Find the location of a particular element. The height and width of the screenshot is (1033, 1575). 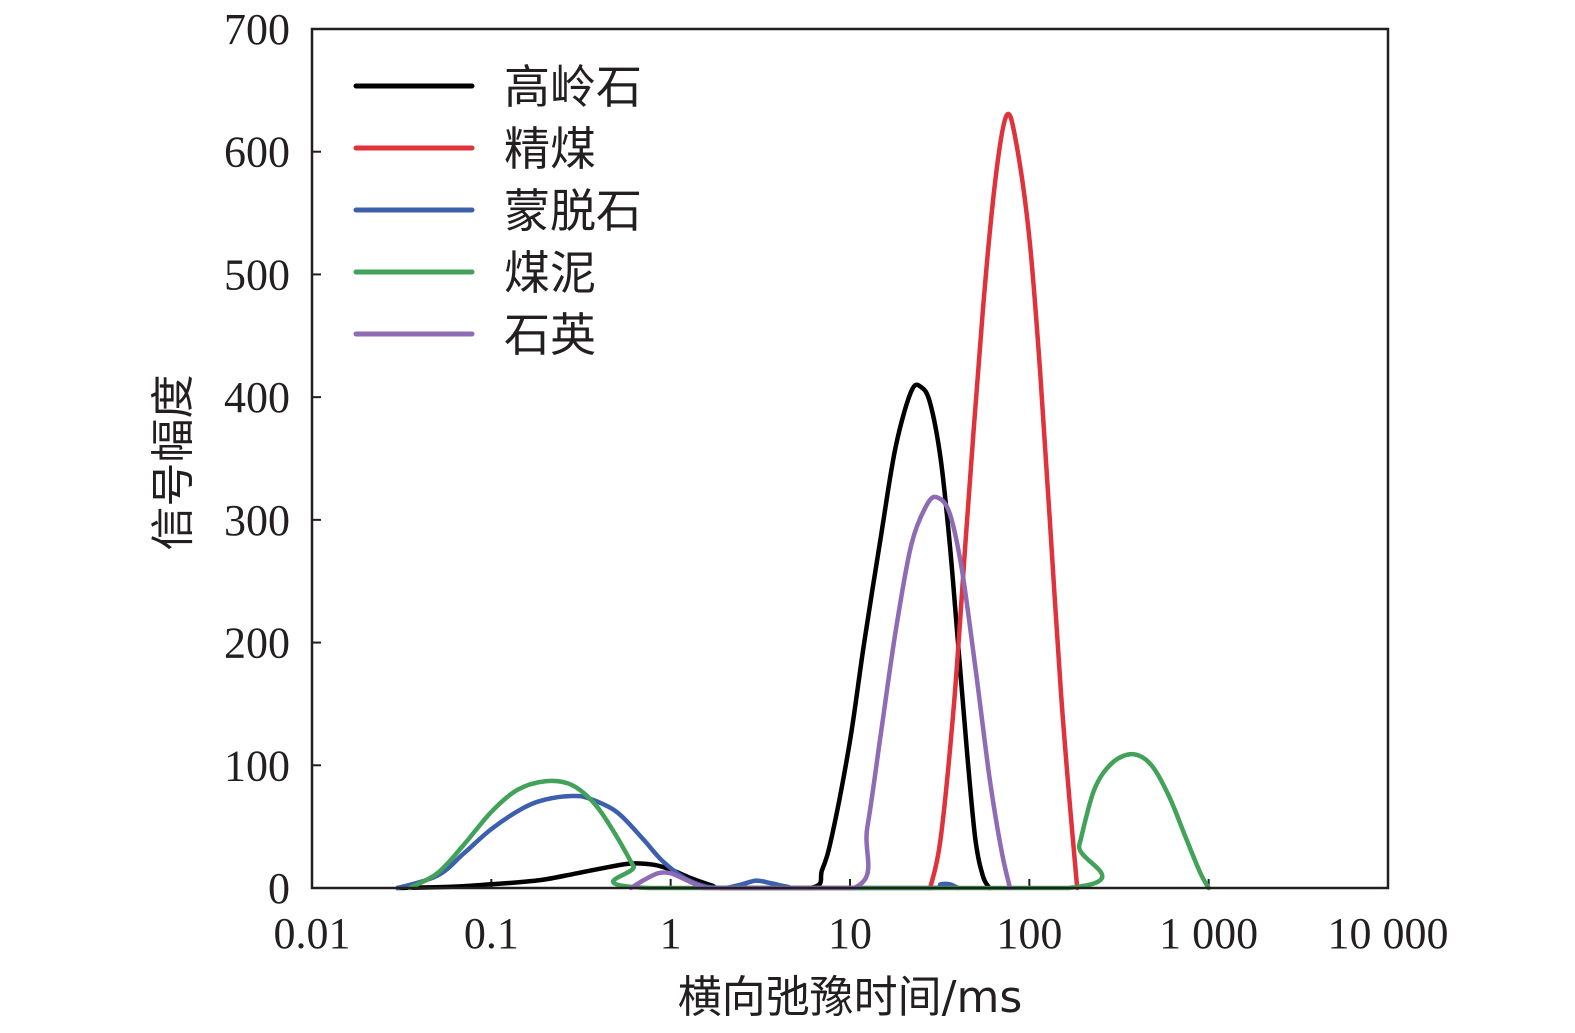

x-tick-label: 0.1 is located at coordinates (491, 933).